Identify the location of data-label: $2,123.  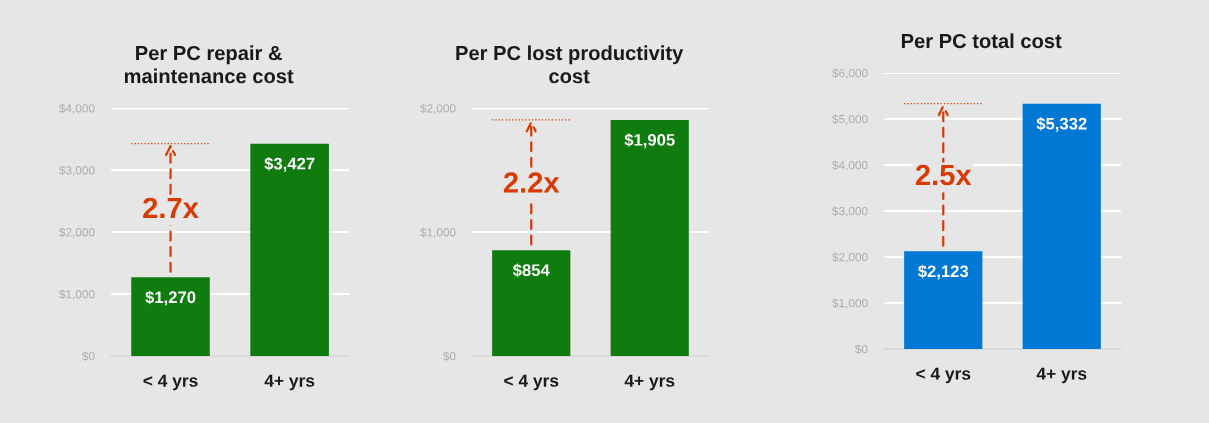
(943, 272).